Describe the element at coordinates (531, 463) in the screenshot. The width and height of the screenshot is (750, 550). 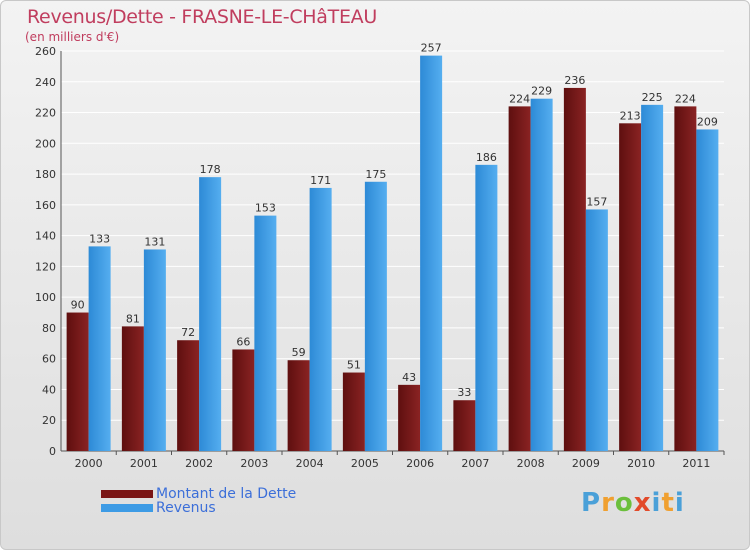
I see `x-tick-label: 2008` at that location.